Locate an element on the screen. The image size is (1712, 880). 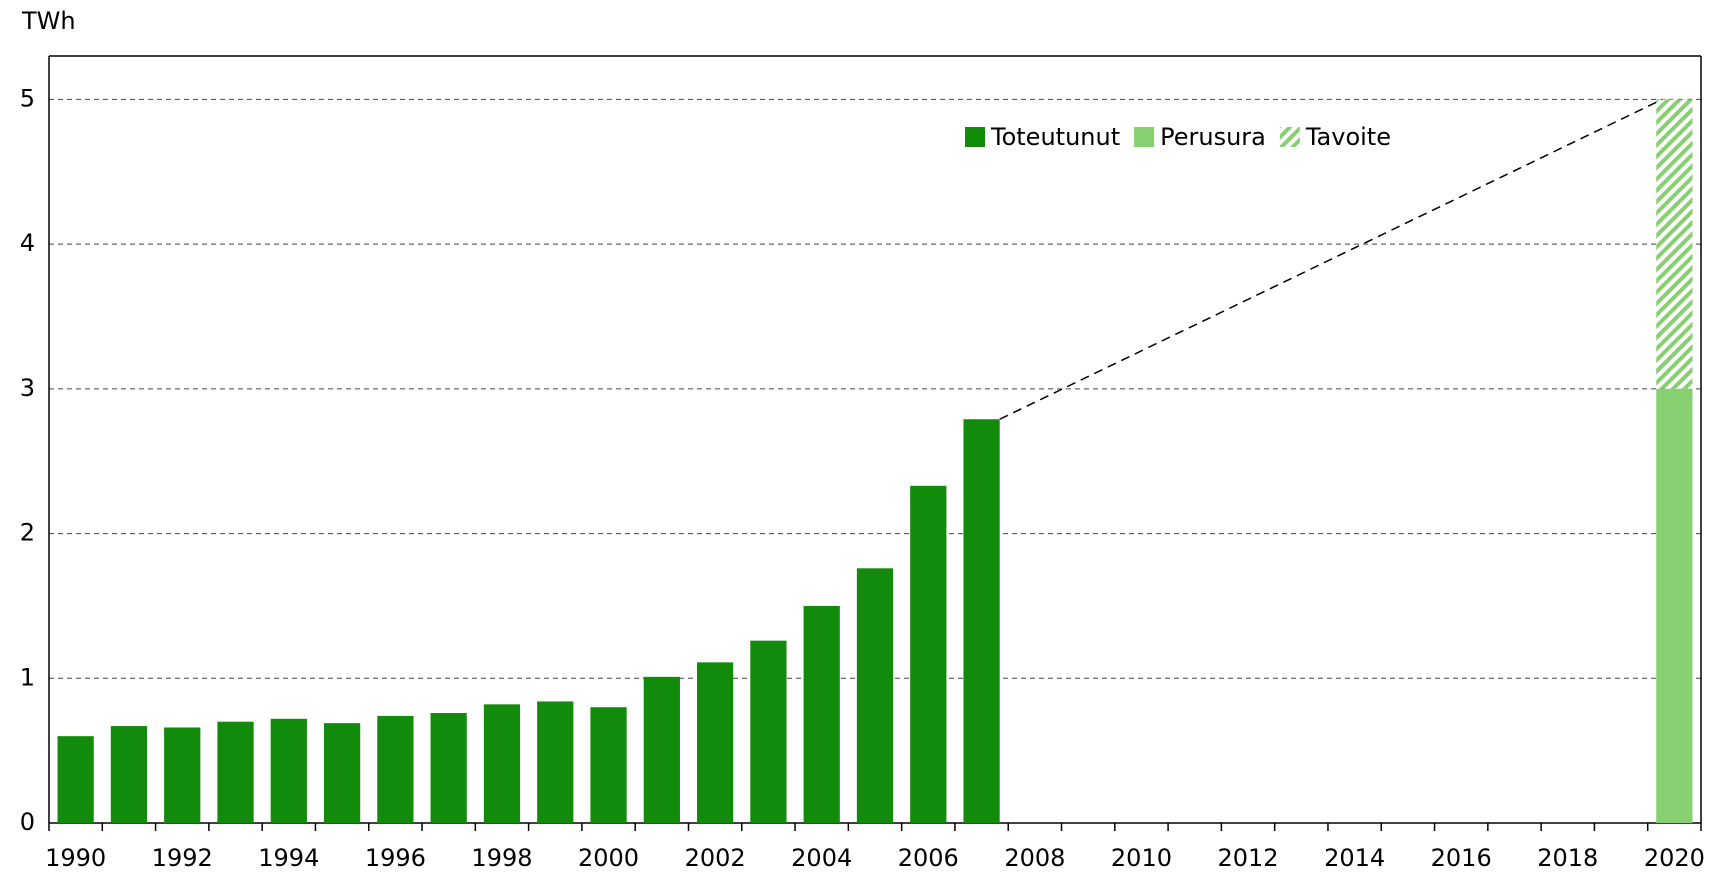
x-tick-label: 2020 is located at coordinates (1674, 858).